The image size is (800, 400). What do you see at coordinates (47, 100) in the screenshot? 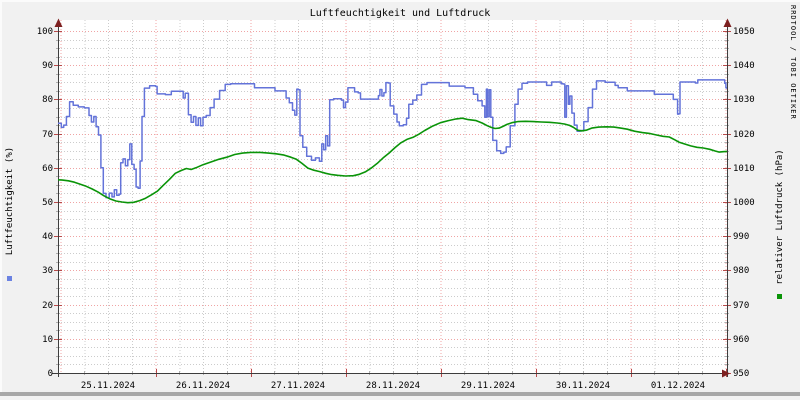
I see `left-tick-label: 80` at bounding box center [47, 100].